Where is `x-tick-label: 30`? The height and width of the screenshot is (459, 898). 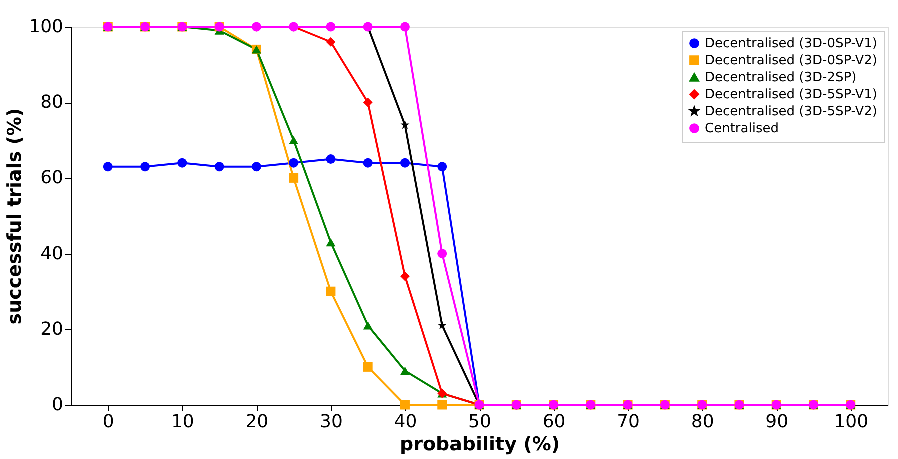 x-tick-label: 30 is located at coordinates (331, 422).